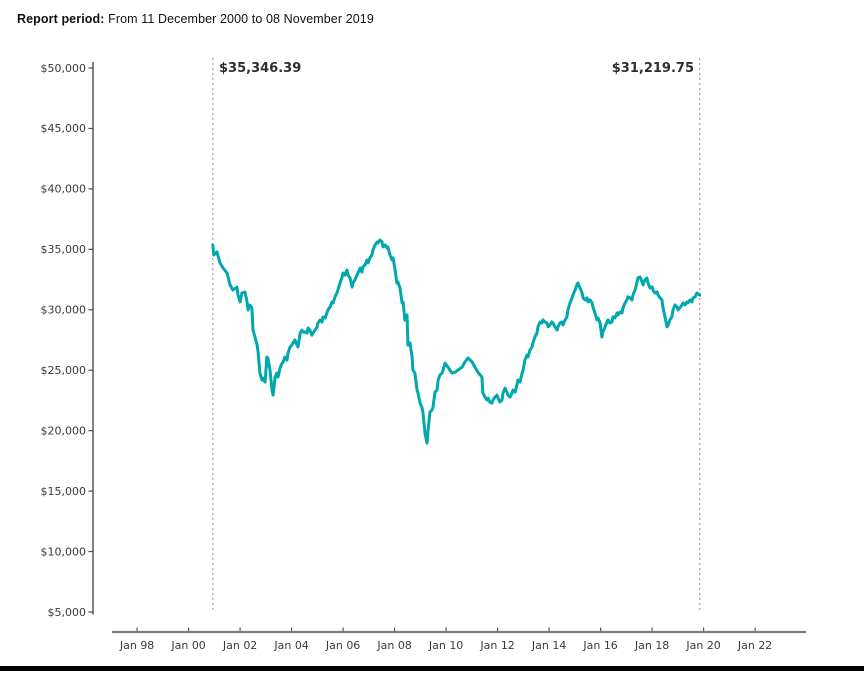 The image size is (864, 674). What do you see at coordinates (239, 645) in the screenshot?
I see `x-axis-label: Jan 02` at bounding box center [239, 645].